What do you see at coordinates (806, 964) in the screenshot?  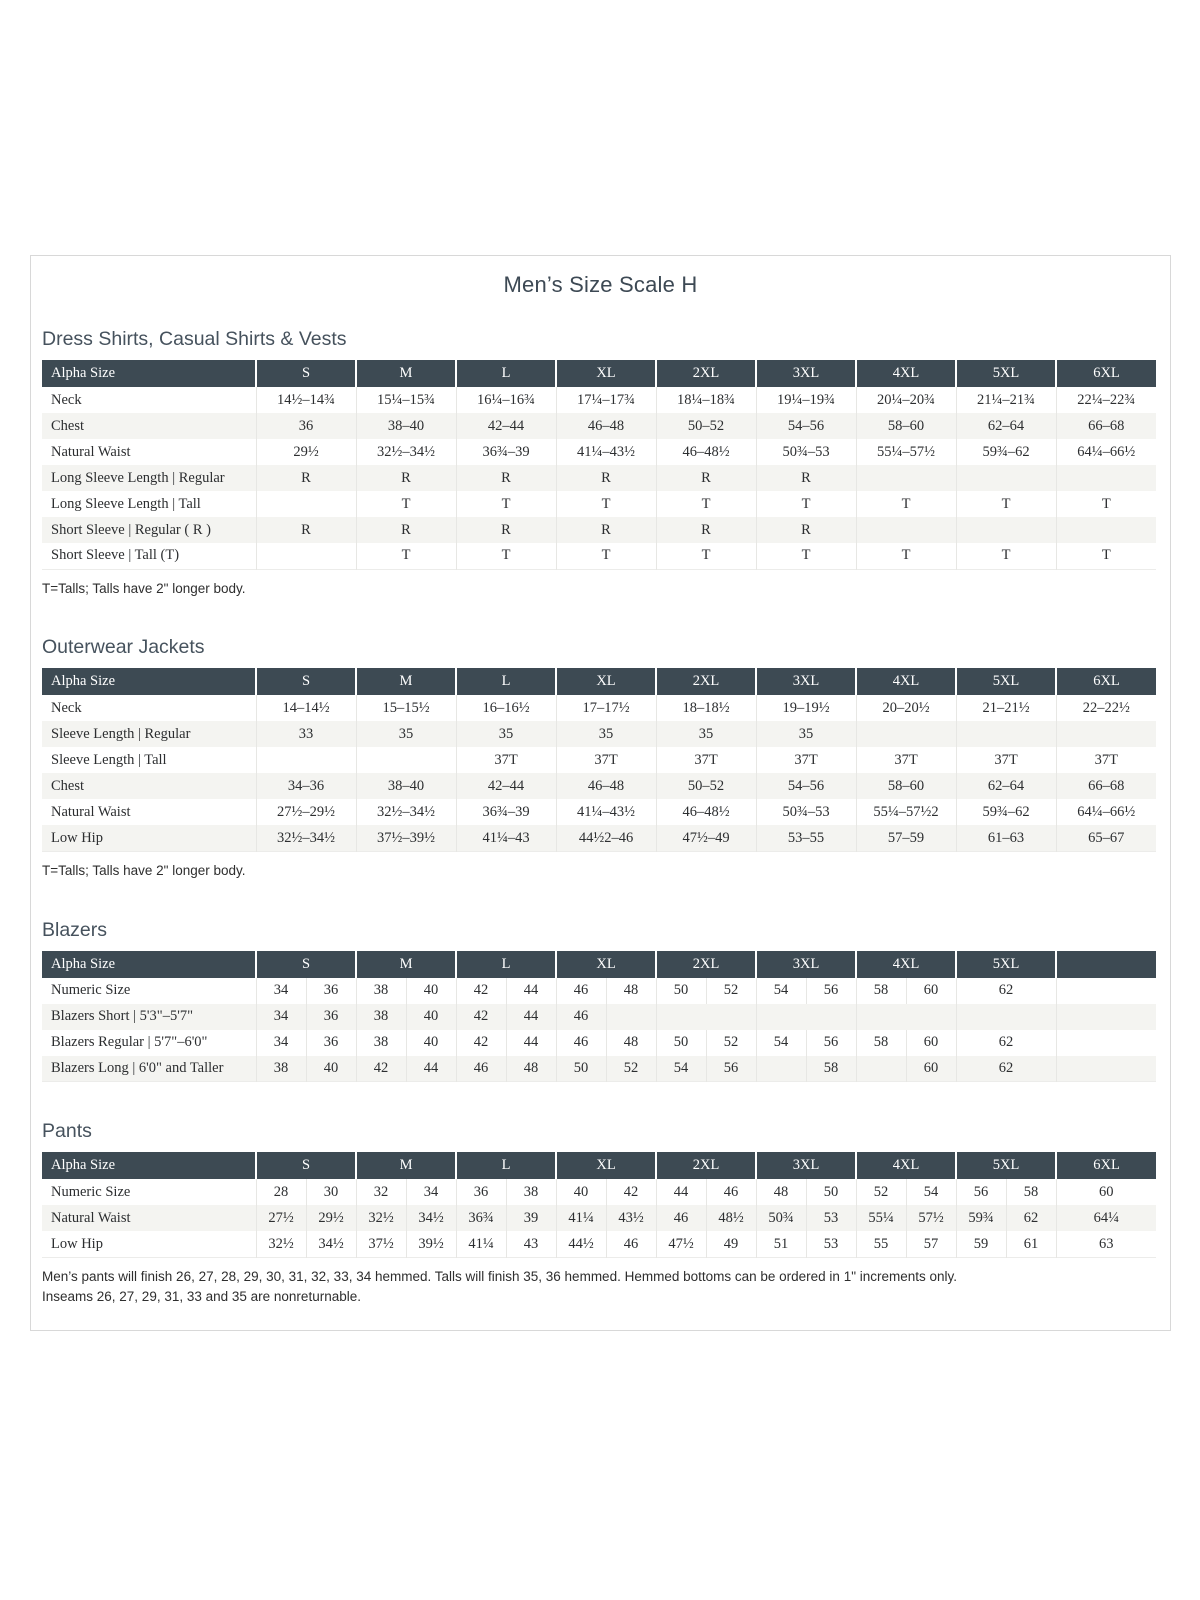 I see `column-header: 3XL` at bounding box center [806, 964].